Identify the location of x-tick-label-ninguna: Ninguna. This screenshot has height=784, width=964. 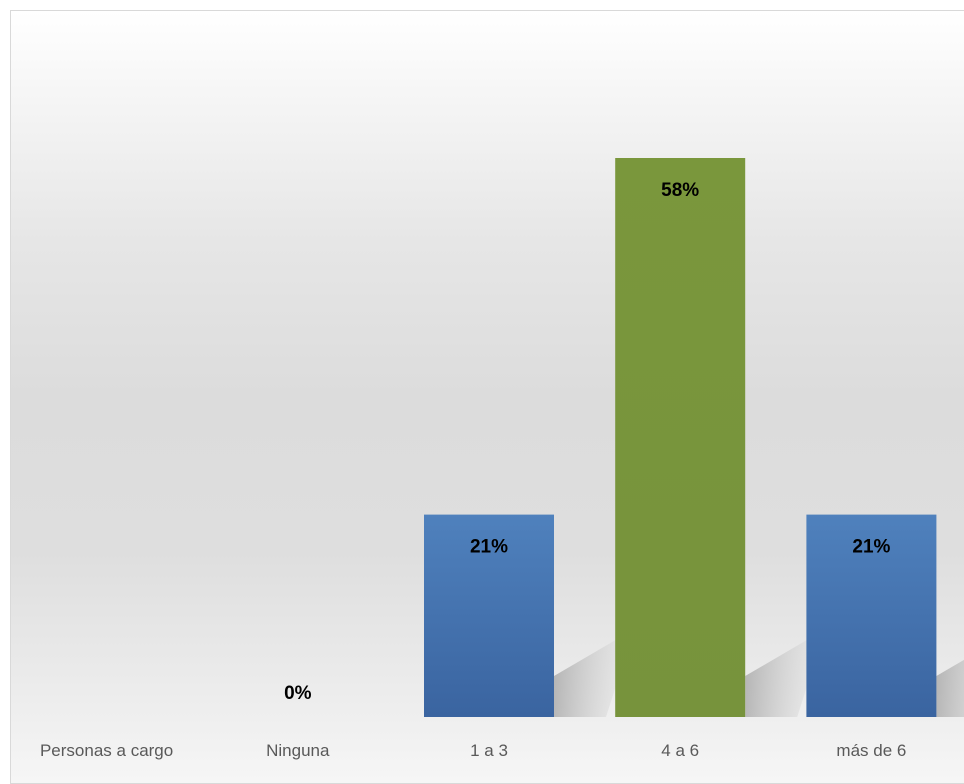
(298, 750).